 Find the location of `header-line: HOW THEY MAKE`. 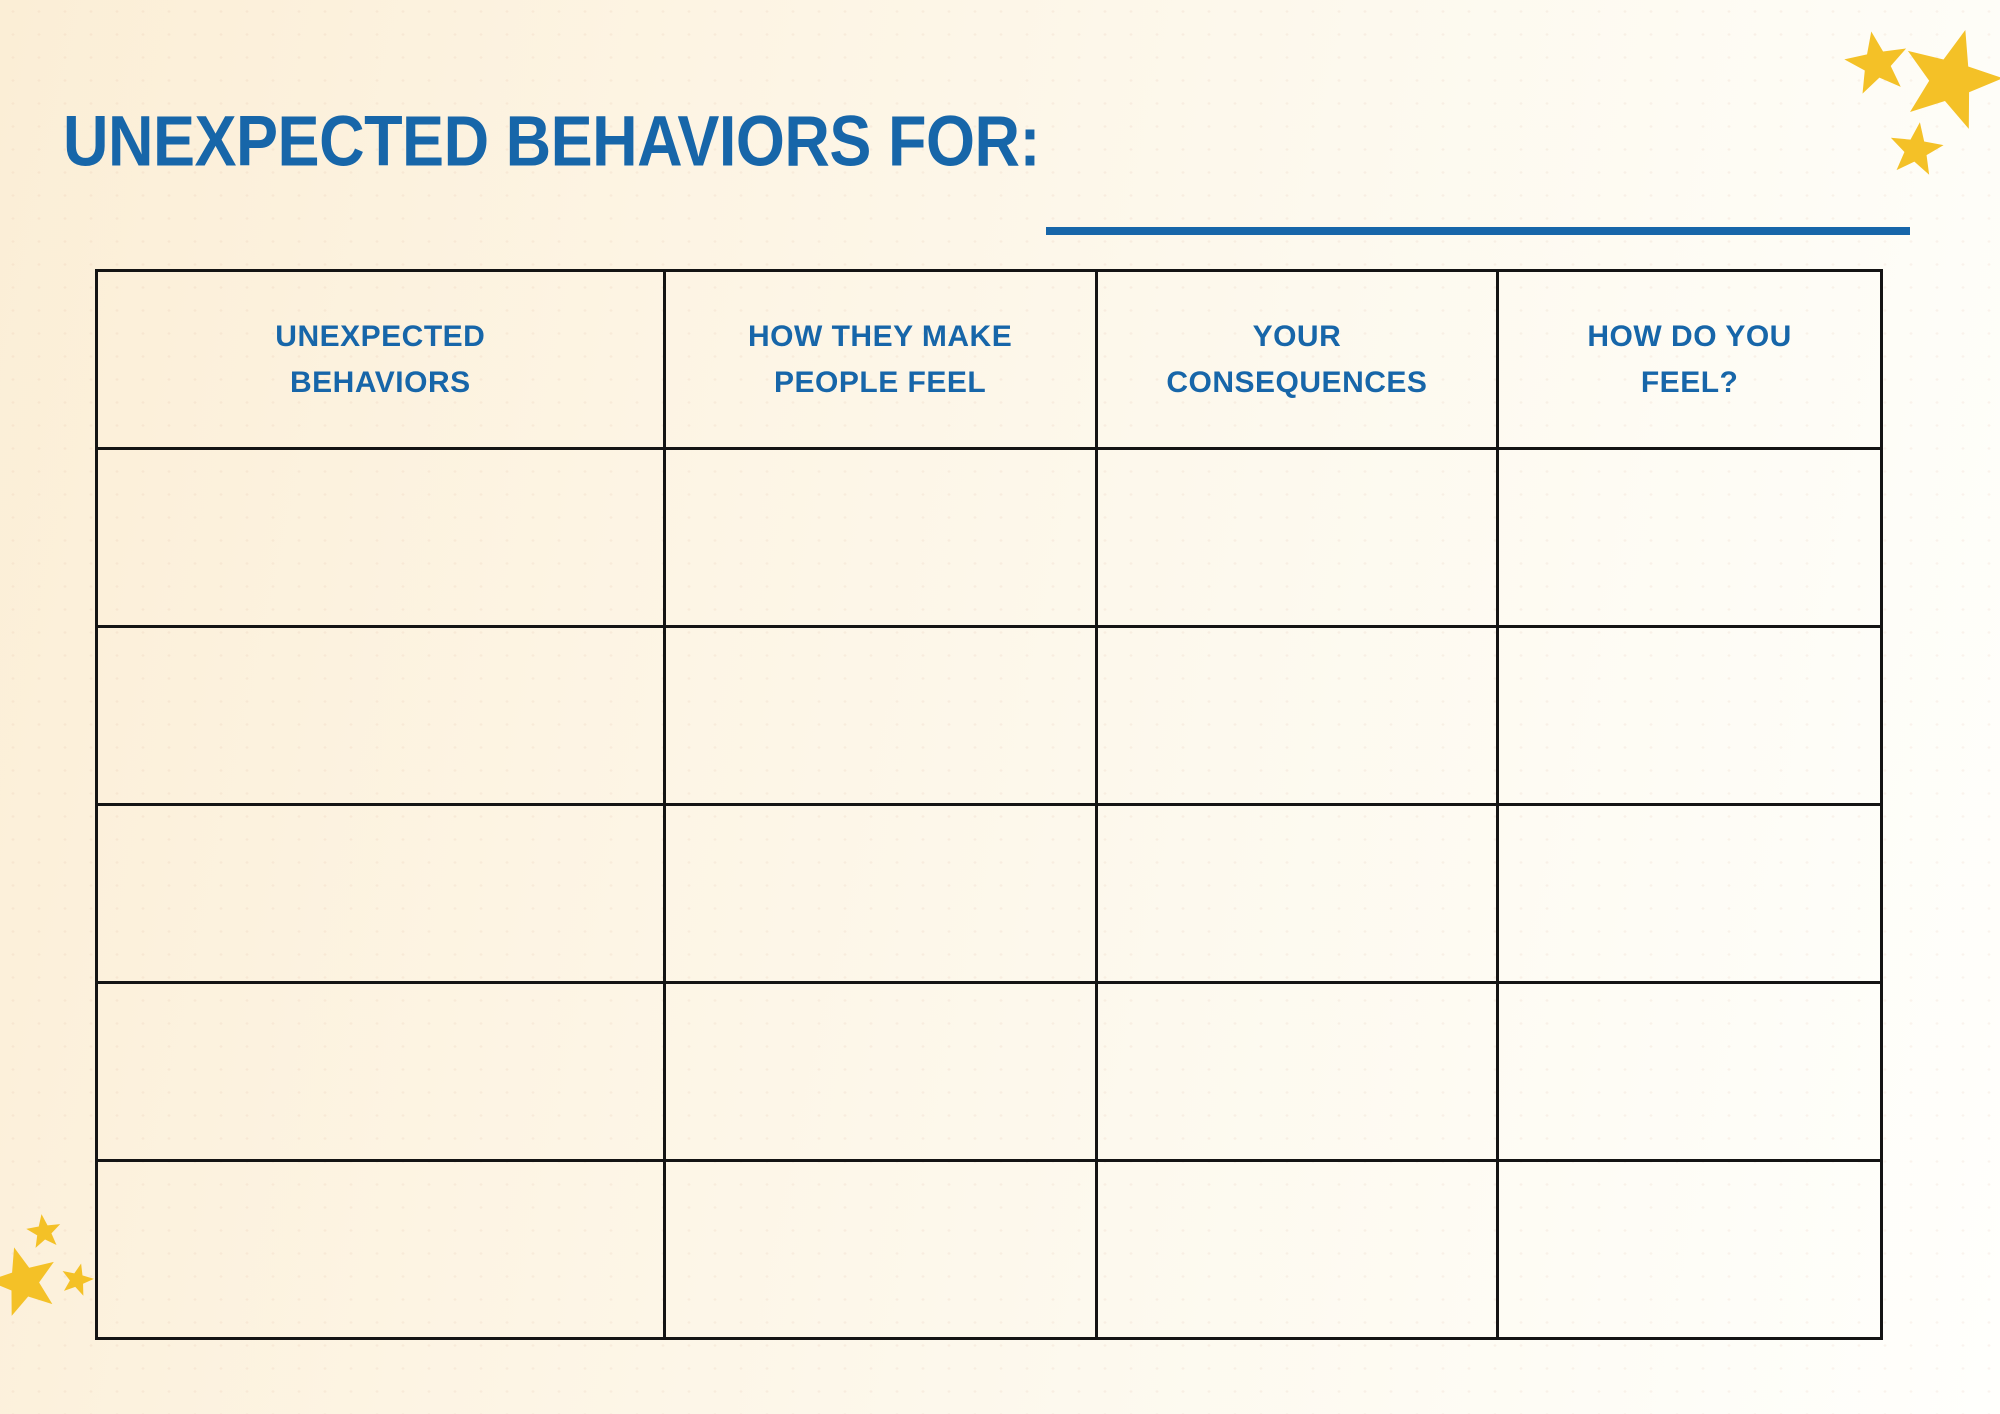

header-line: HOW THEY MAKE is located at coordinates (880, 336).